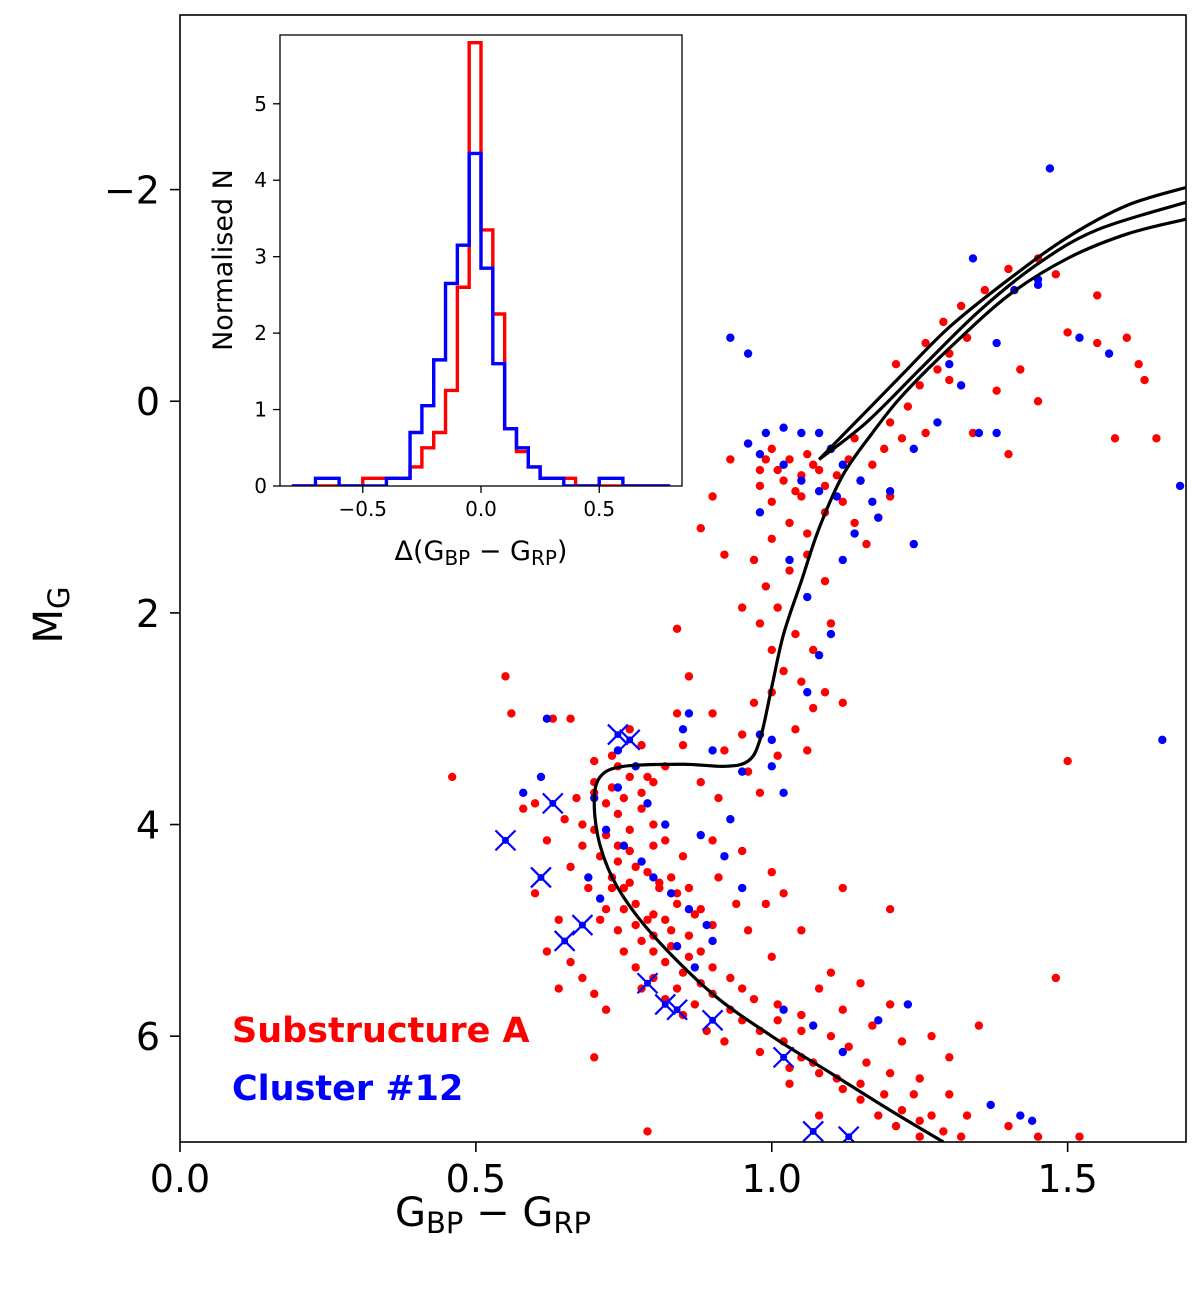  I want to click on histogram-steps-layer, so click(481, 263).